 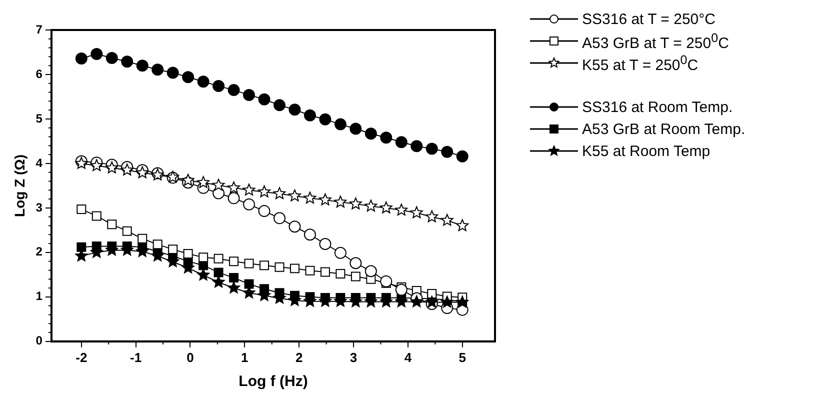 What do you see at coordinates (190, 357) in the screenshot?
I see `x-tick-label: 0` at bounding box center [190, 357].